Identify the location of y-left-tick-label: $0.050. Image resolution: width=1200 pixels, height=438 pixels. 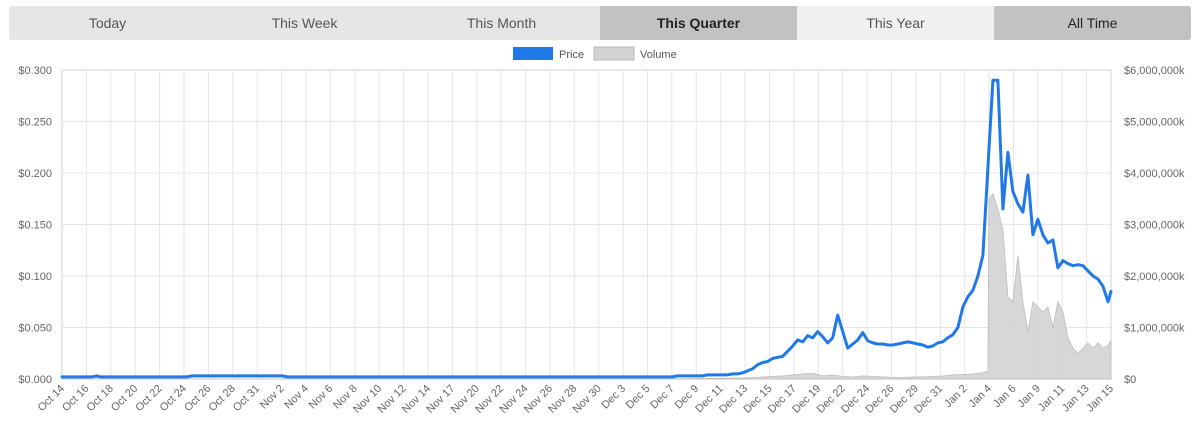
(35, 329).